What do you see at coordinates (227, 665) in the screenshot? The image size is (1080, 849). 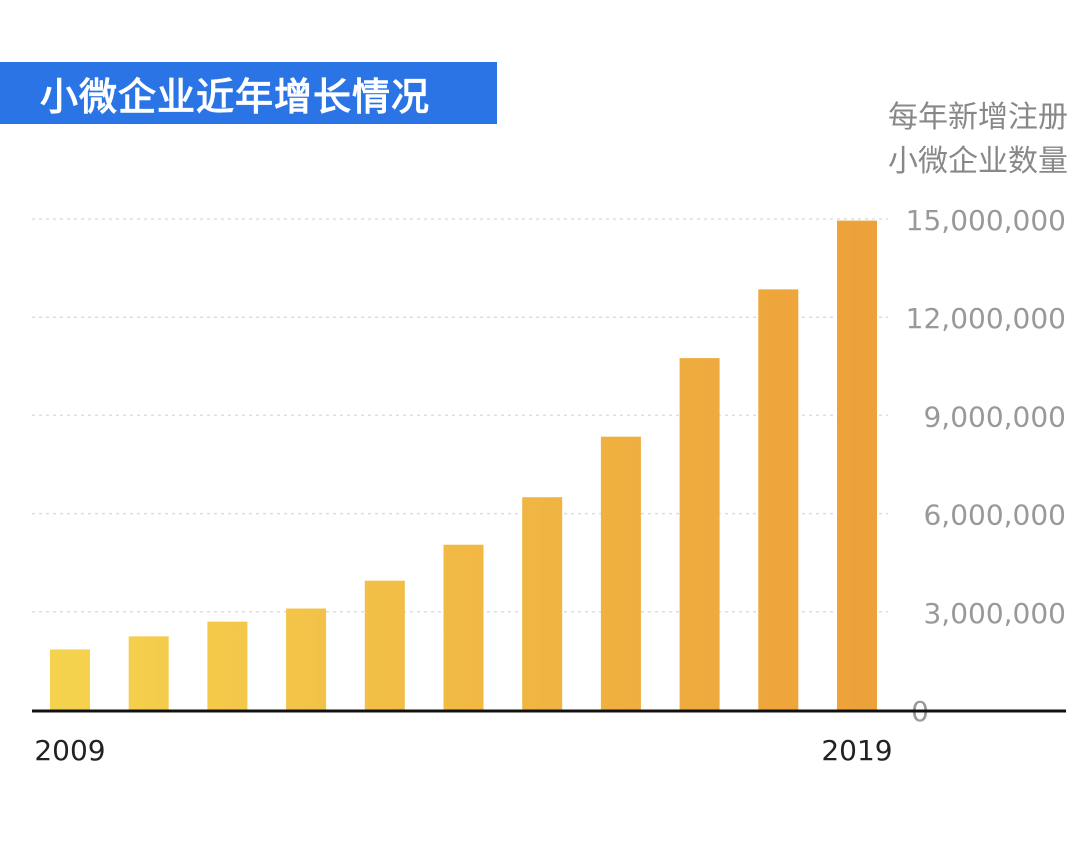 I see `bar-2011` at bounding box center [227, 665].